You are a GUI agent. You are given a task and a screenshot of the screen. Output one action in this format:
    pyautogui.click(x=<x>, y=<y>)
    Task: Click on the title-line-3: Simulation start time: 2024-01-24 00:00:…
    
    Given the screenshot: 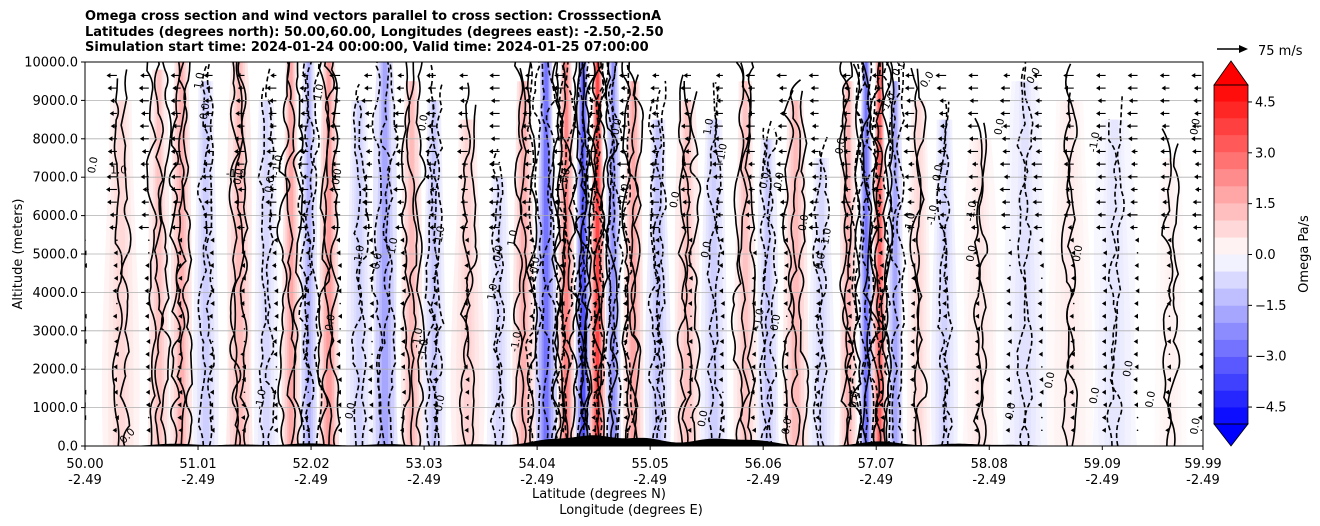 What is the action you would take?
    pyautogui.click(x=367, y=47)
    